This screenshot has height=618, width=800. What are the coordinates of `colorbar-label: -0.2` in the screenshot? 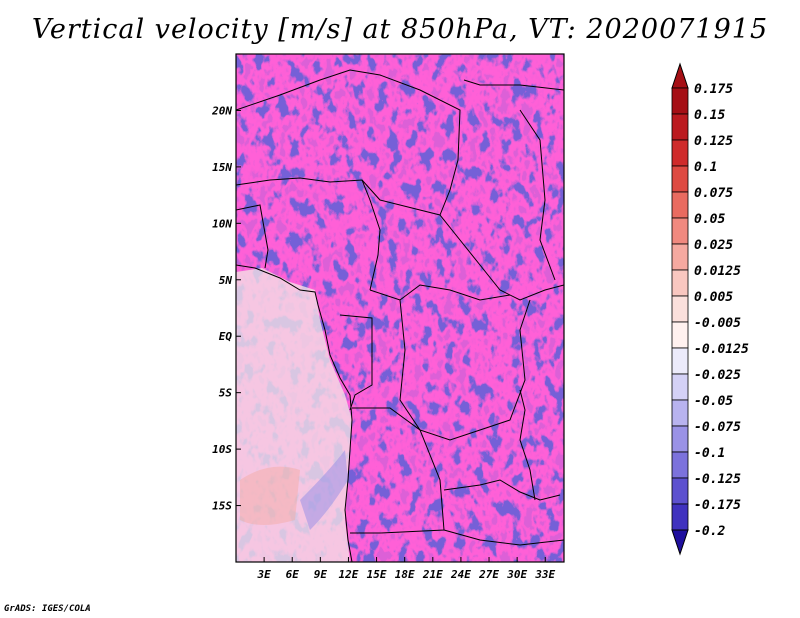 It's located at (709, 531).